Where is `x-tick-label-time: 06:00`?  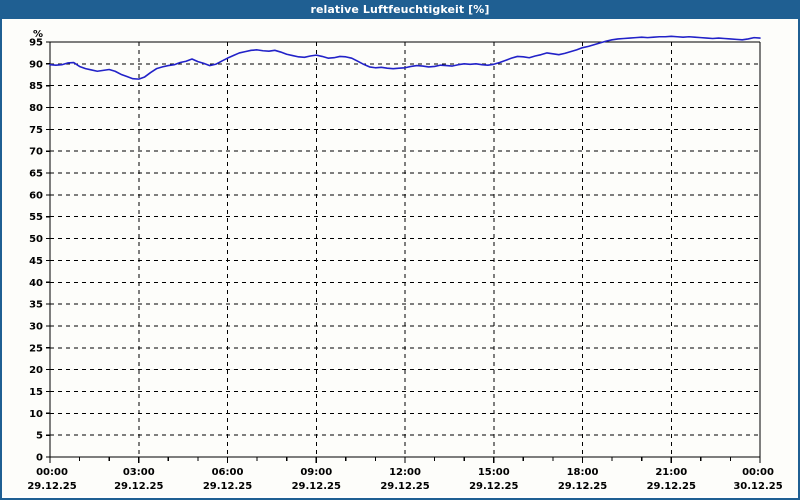 x-tick-label-time: 06:00 is located at coordinates (228, 472).